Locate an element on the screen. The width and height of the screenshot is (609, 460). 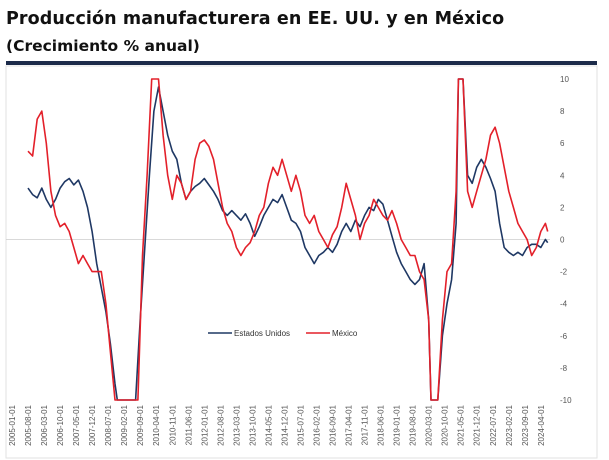
x-tick-label: 2020-10-01 is located at coordinates (445, 424).